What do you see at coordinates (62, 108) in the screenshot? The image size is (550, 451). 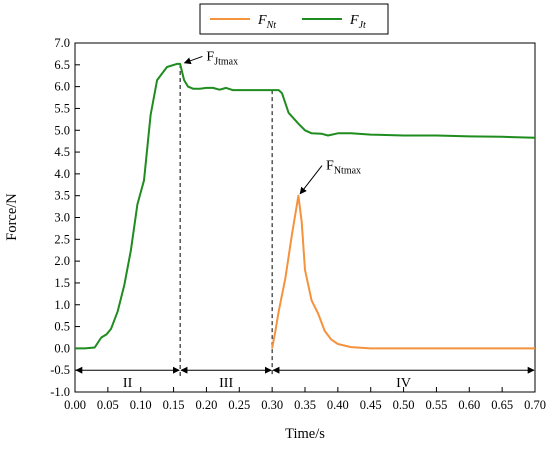 I see `y-tick-label: 5.5` at bounding box center [62, 108].